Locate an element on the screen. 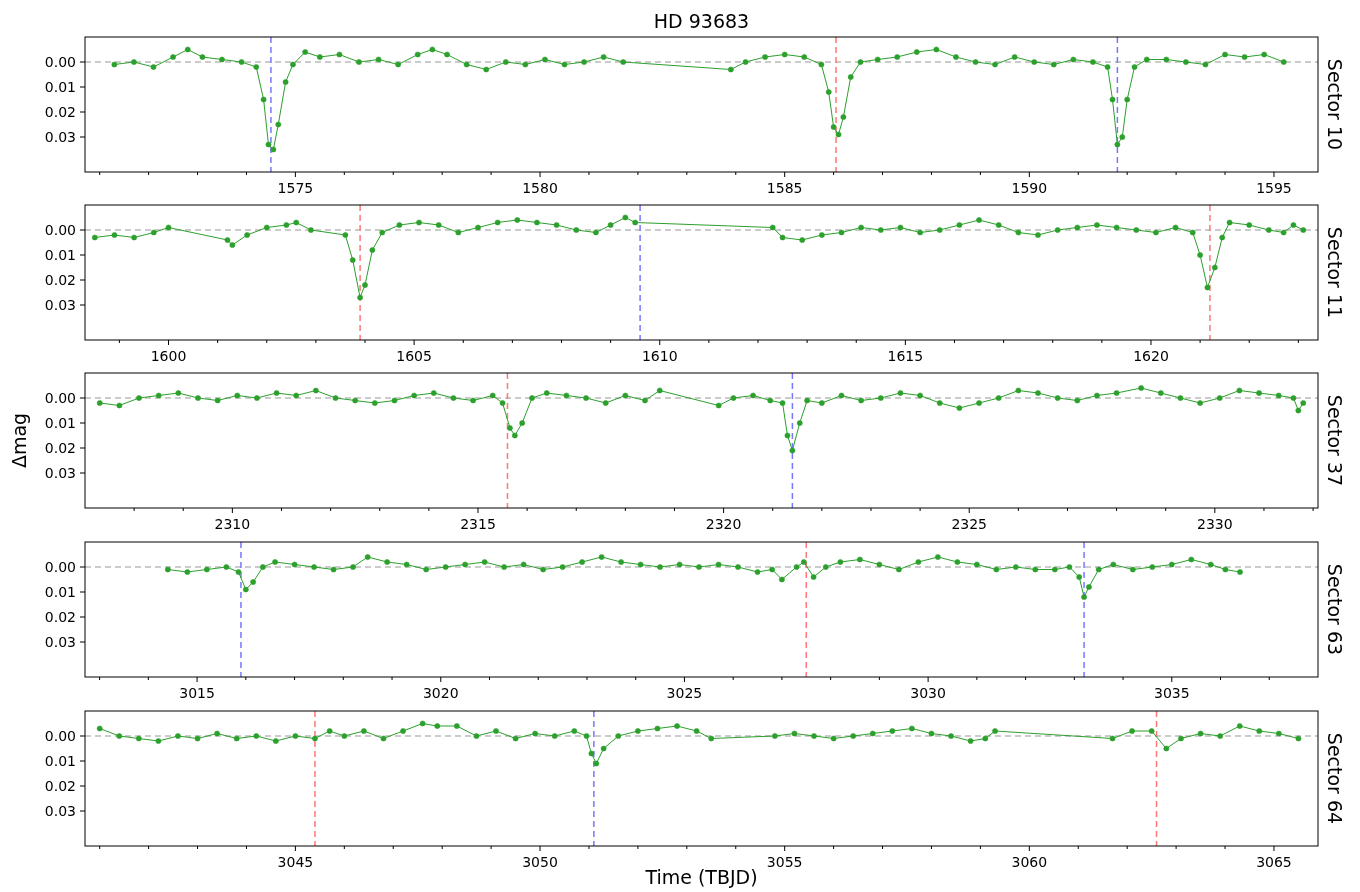  x-tick-label: 1590 is located at coordinates (1029, 188).